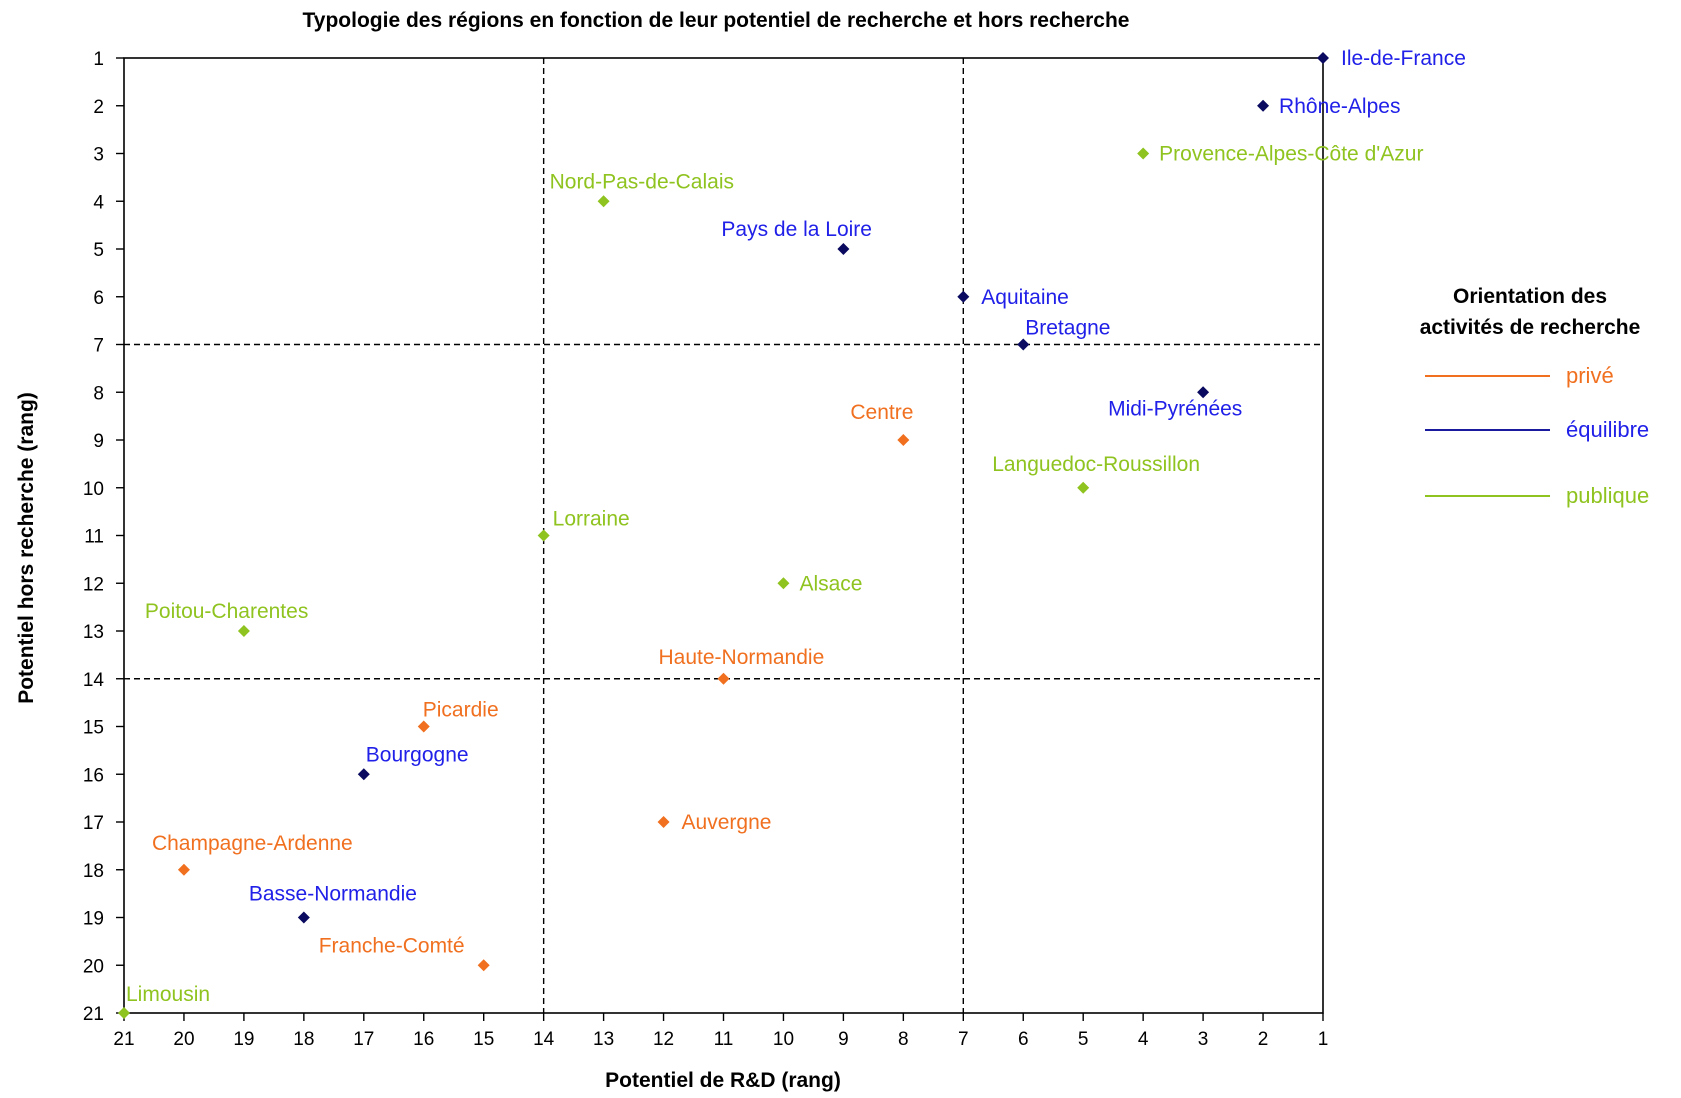  Describe the element at coordinates (1025, 297) in the screenshot. I see `data-point-label: Aquitaine` at that location.